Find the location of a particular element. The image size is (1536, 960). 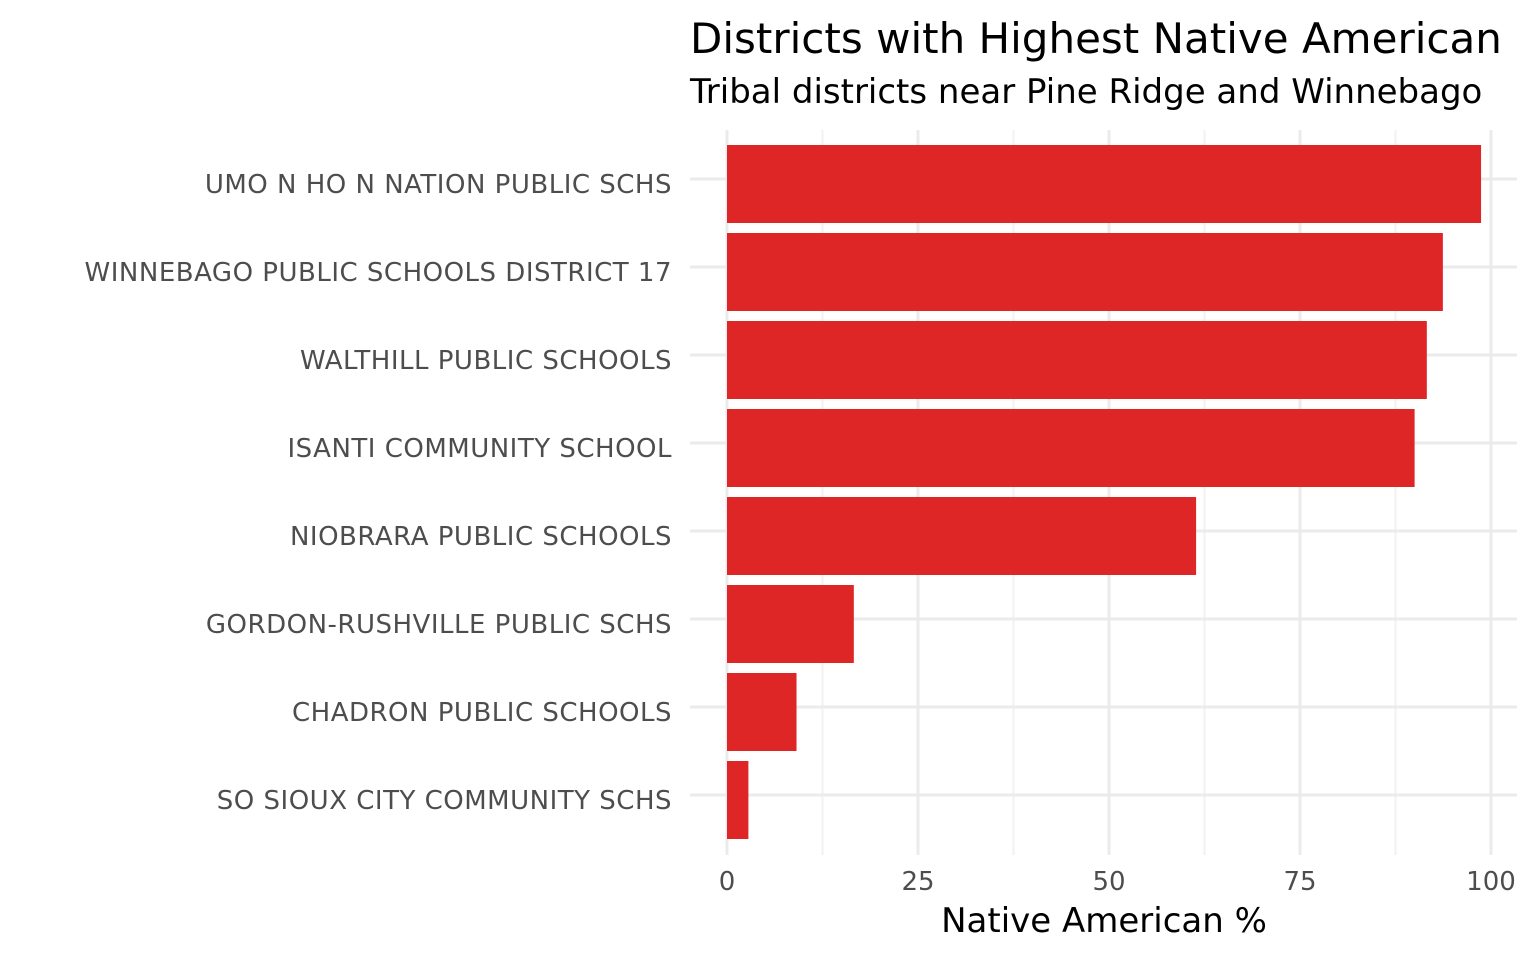

category-label: GORDON-RUSHVILLE PUBLIC SCHS is located at coordinates (439, 625).